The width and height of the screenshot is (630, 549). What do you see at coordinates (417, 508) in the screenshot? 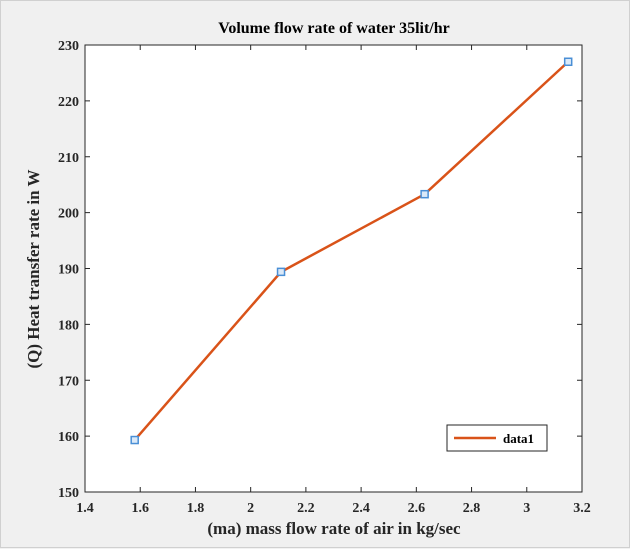
I see `x-tick-label: 2.6` at bounding box center [417, 508].